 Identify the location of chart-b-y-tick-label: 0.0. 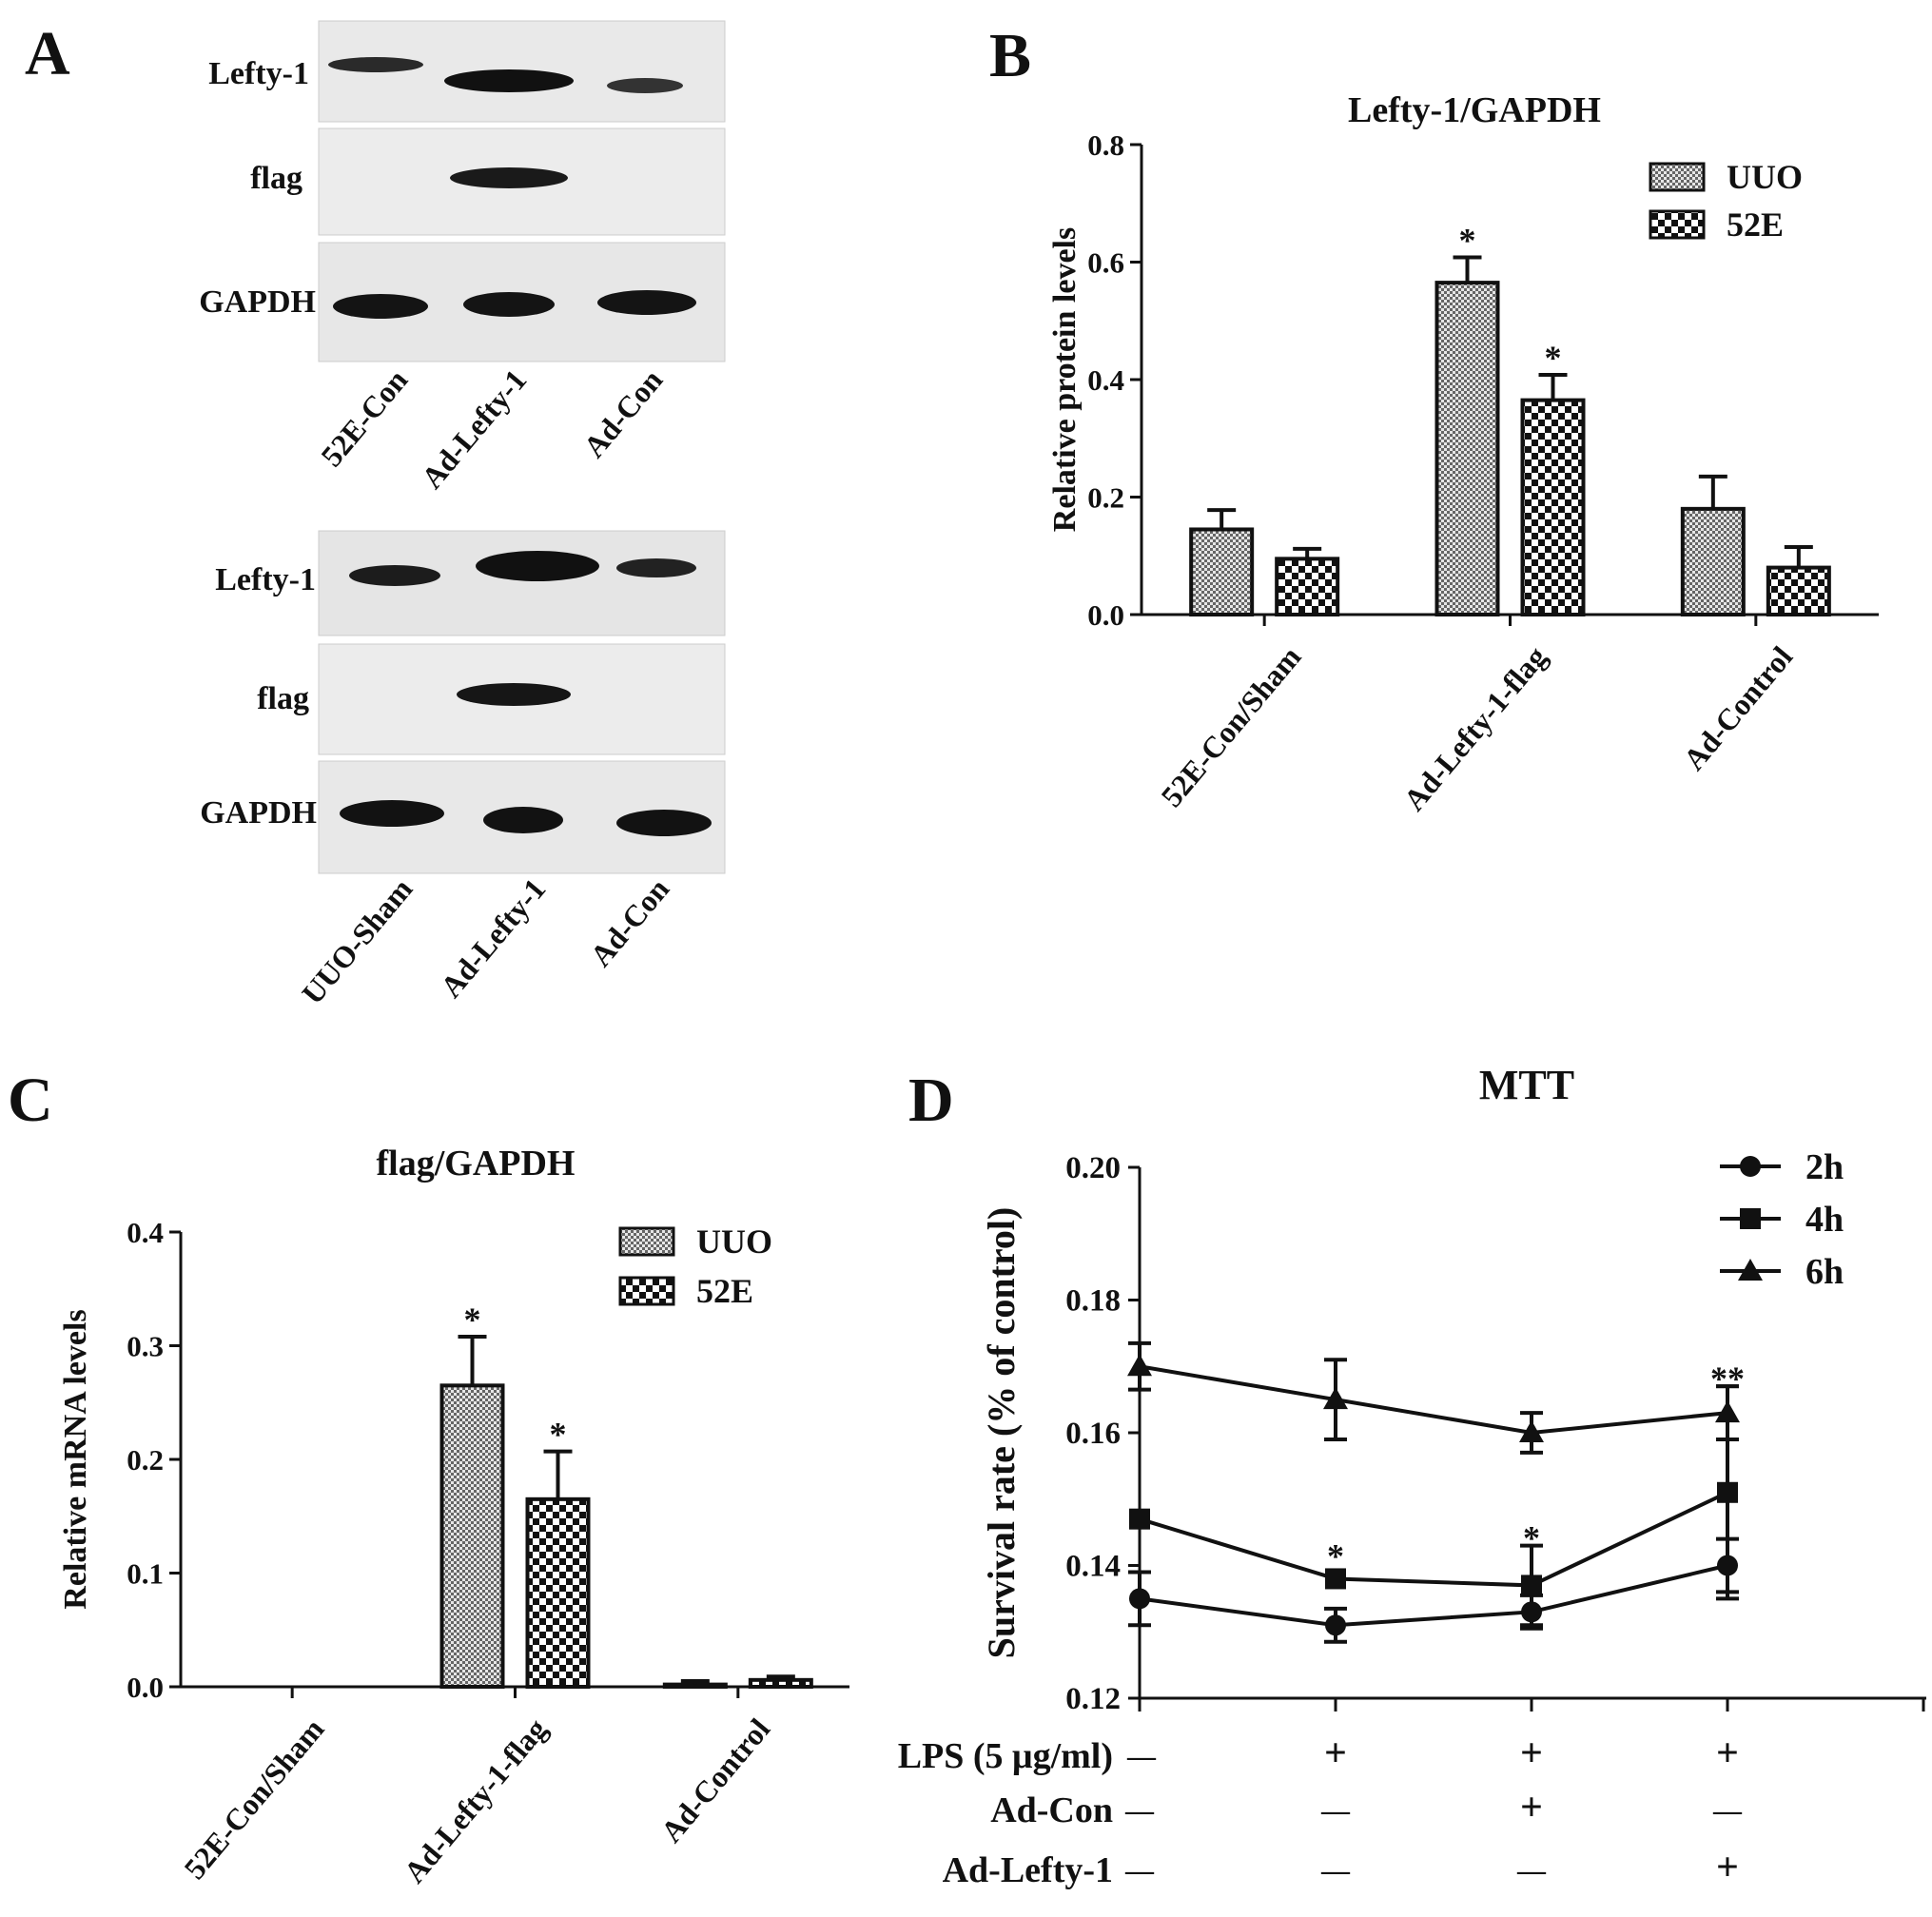
(1105, 615).